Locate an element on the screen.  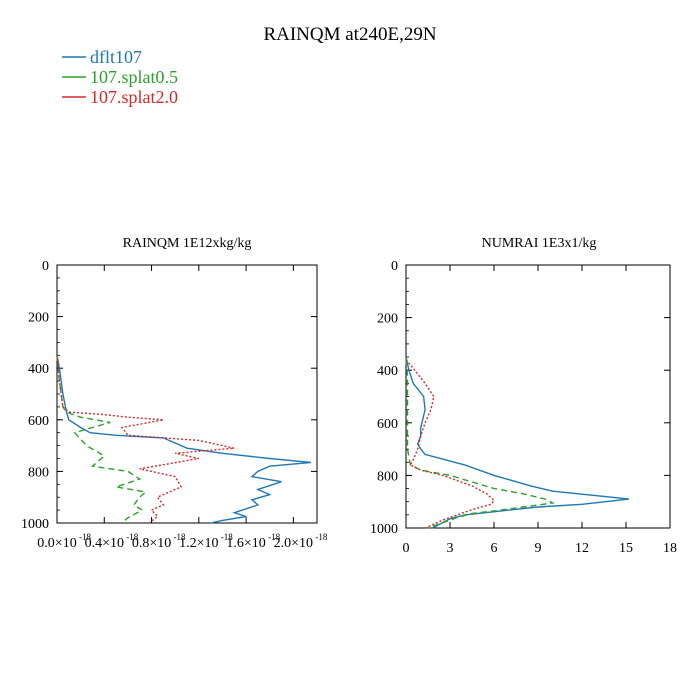
legend-label-dflt107: dflt107 is located at coordinates (116, 57).